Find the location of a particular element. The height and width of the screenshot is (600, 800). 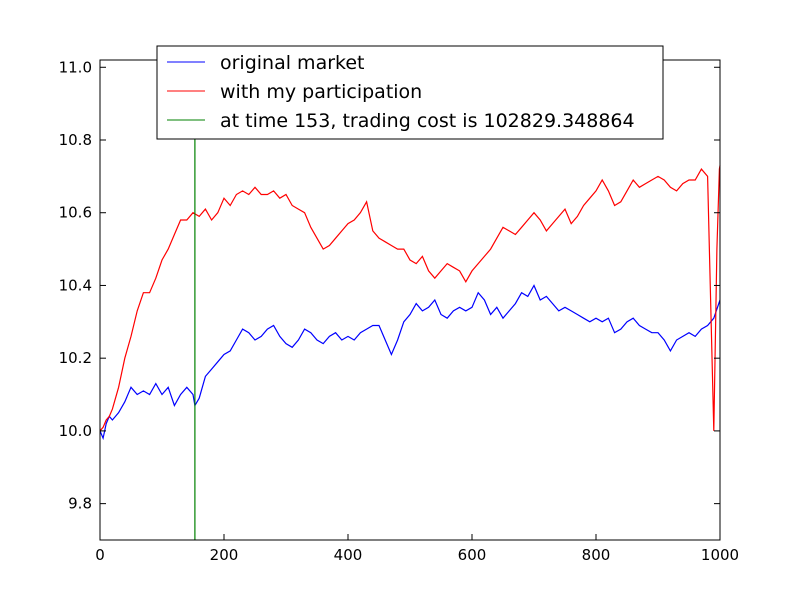

y-tick-label: 10.8 is located at coordinates (75, 140).